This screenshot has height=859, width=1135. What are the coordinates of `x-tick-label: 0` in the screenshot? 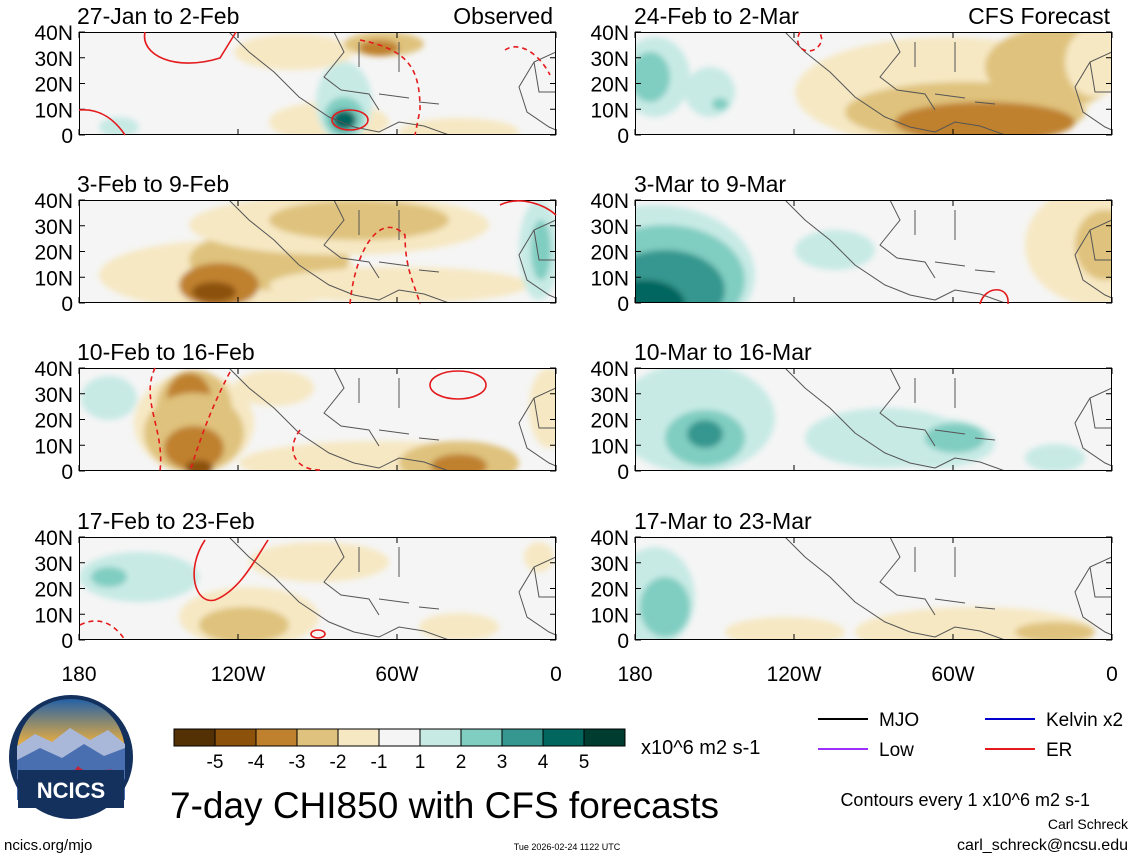 It's located at (1112, 674).